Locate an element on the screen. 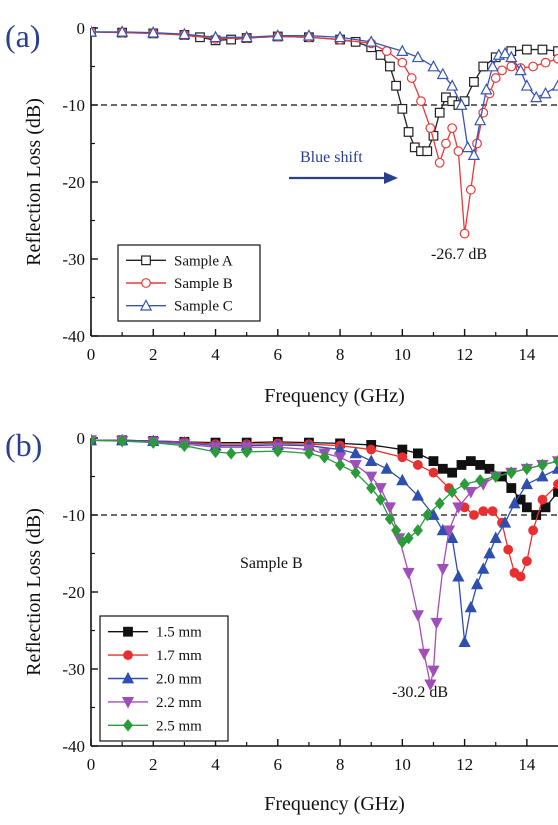 The image size is (558, 825). x-tick-label: 6 is located at coordinates (278, 764).